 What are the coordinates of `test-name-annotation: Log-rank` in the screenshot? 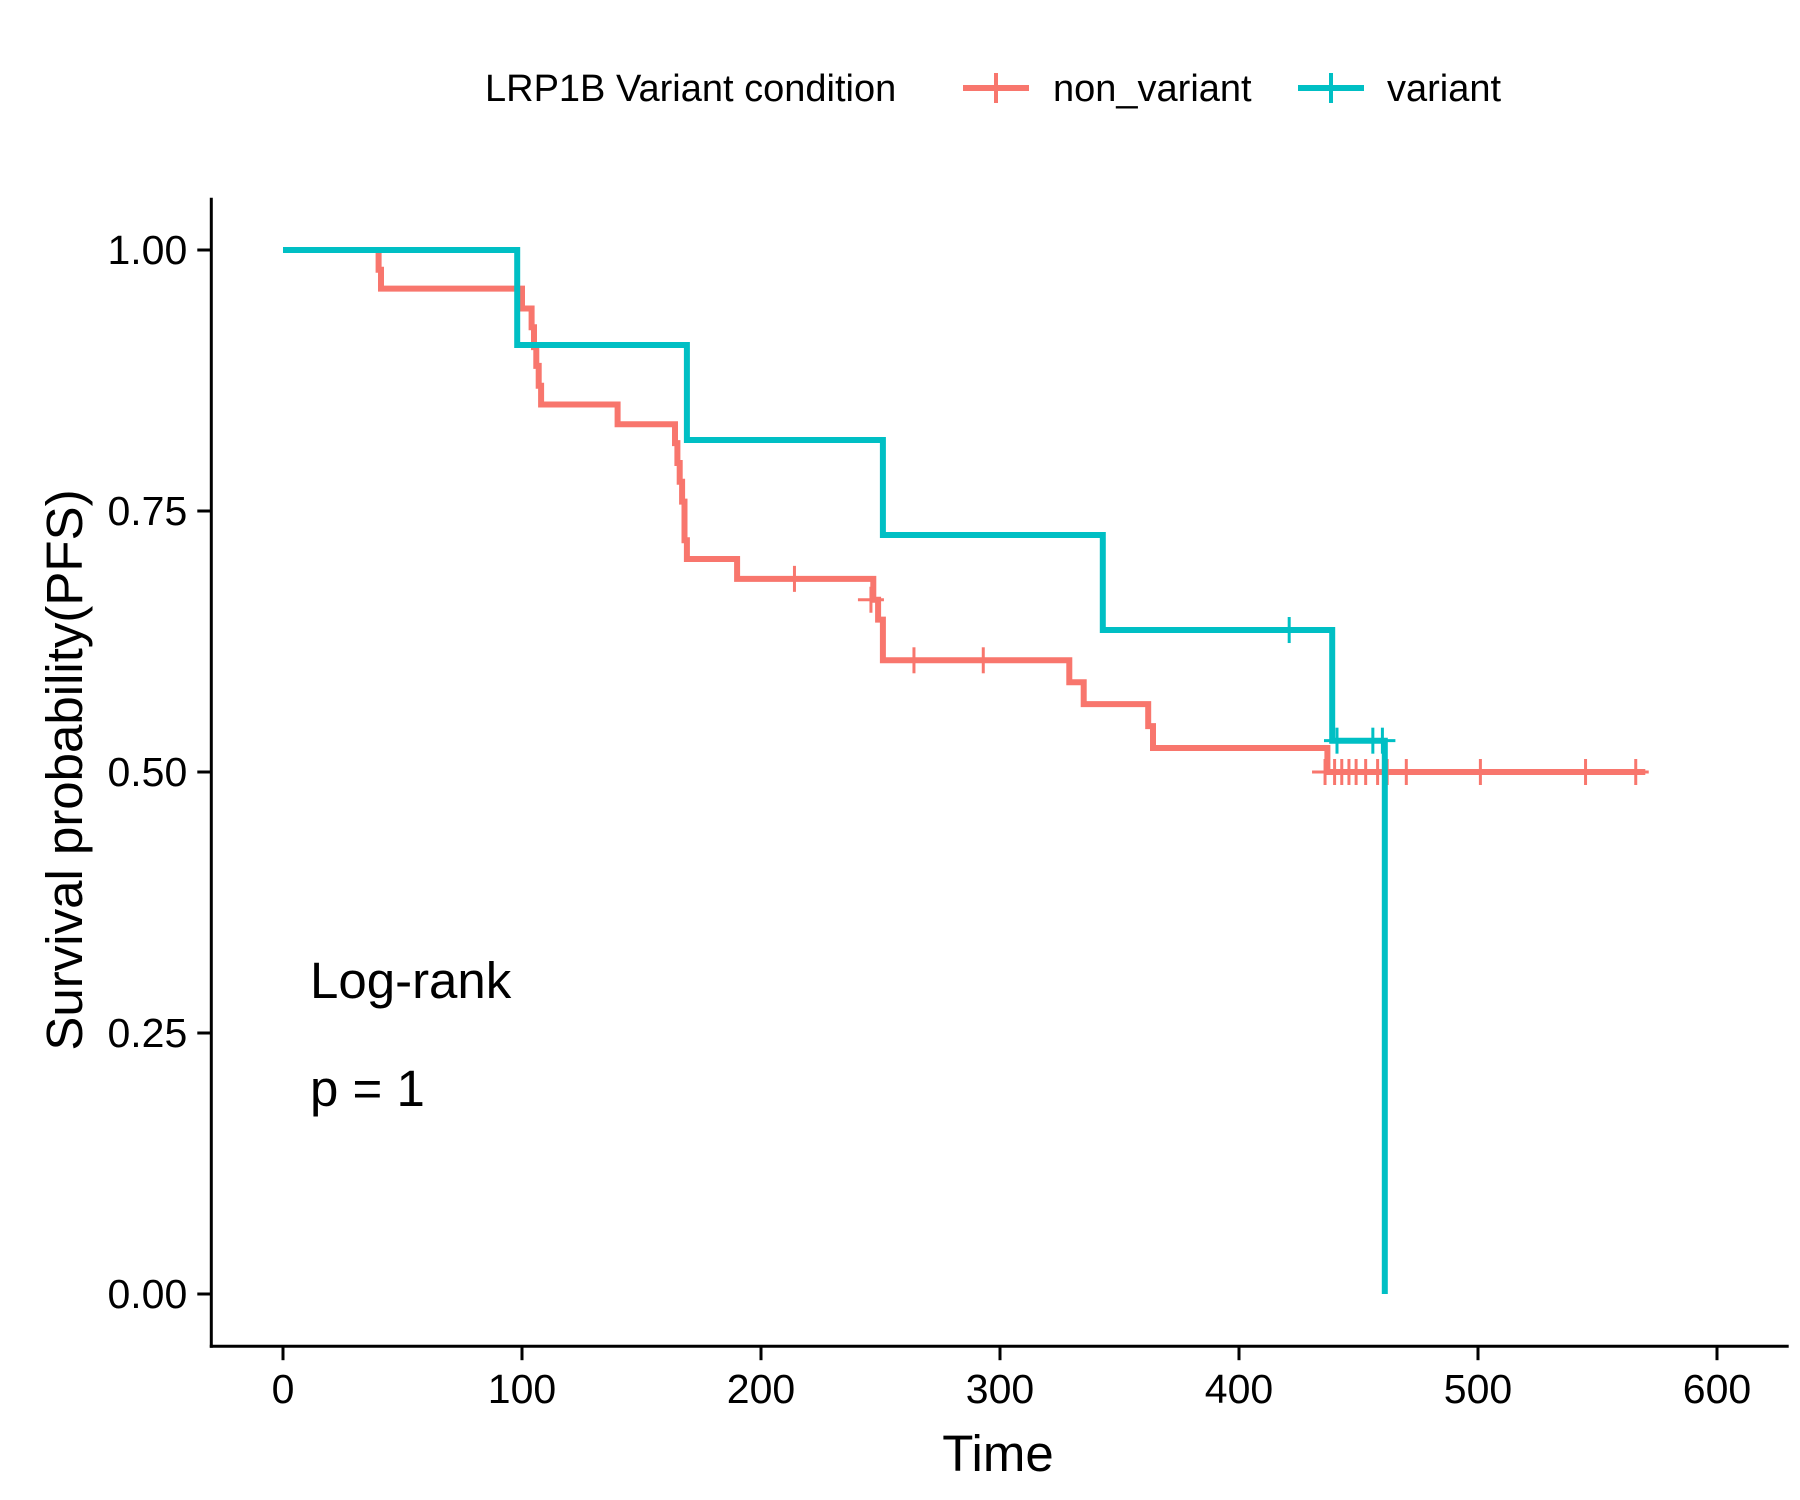 It's located at (411, 980).